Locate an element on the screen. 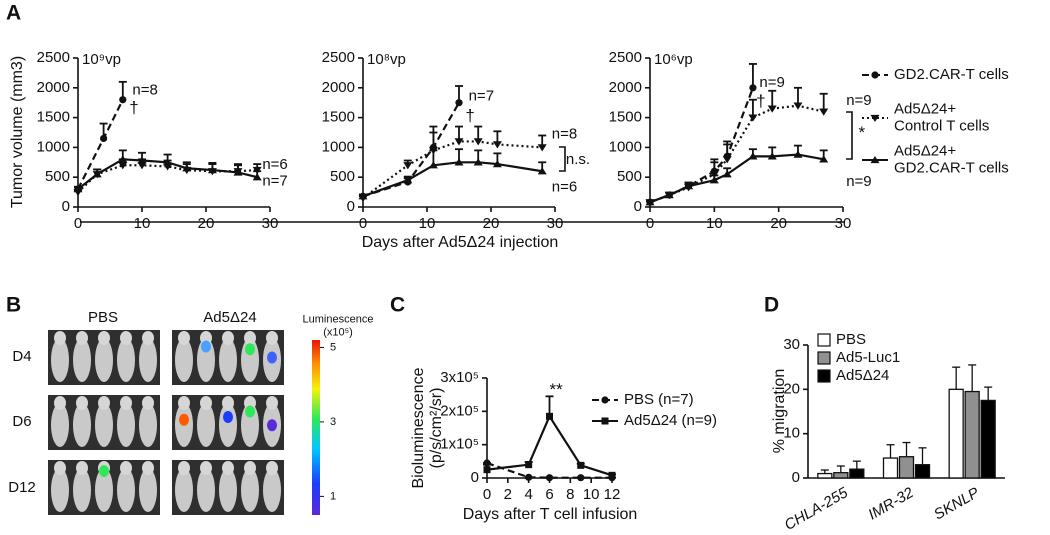 The width and height of the screenshot is (1050, 535). row-label: D12 is located at coordinates (22, 487).